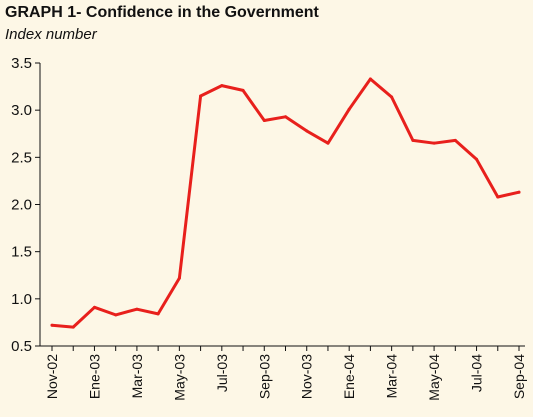  I want to click on chart-title: GRAPH 1- Confidence in the Government, so click(162, 12).